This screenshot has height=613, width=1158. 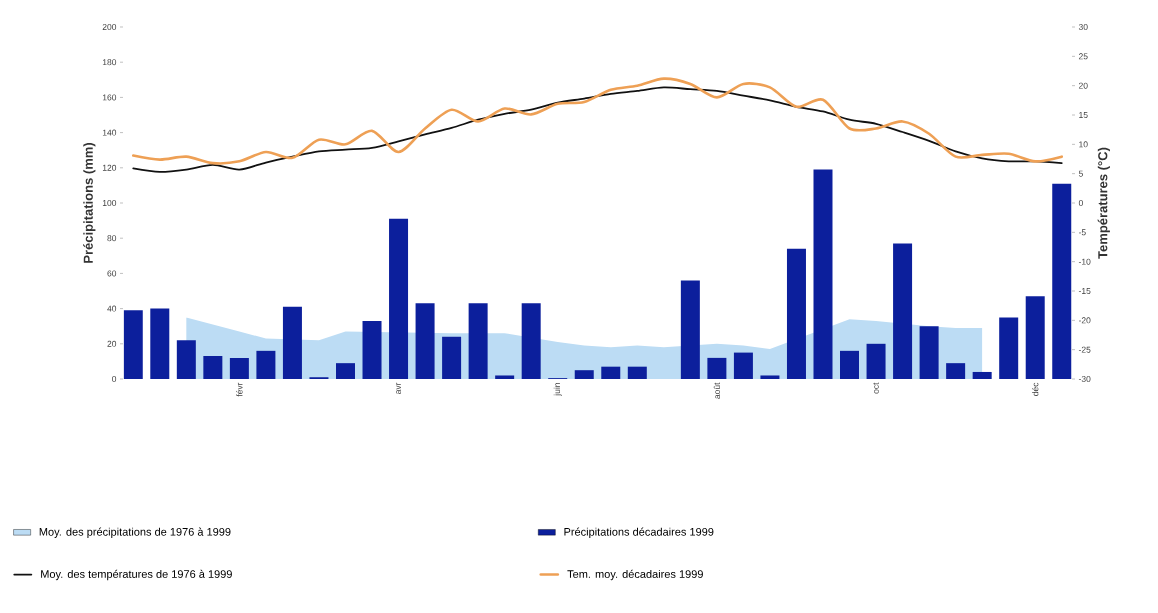 I want to click on y-tick-label: 200, so click(x=109, y=26).